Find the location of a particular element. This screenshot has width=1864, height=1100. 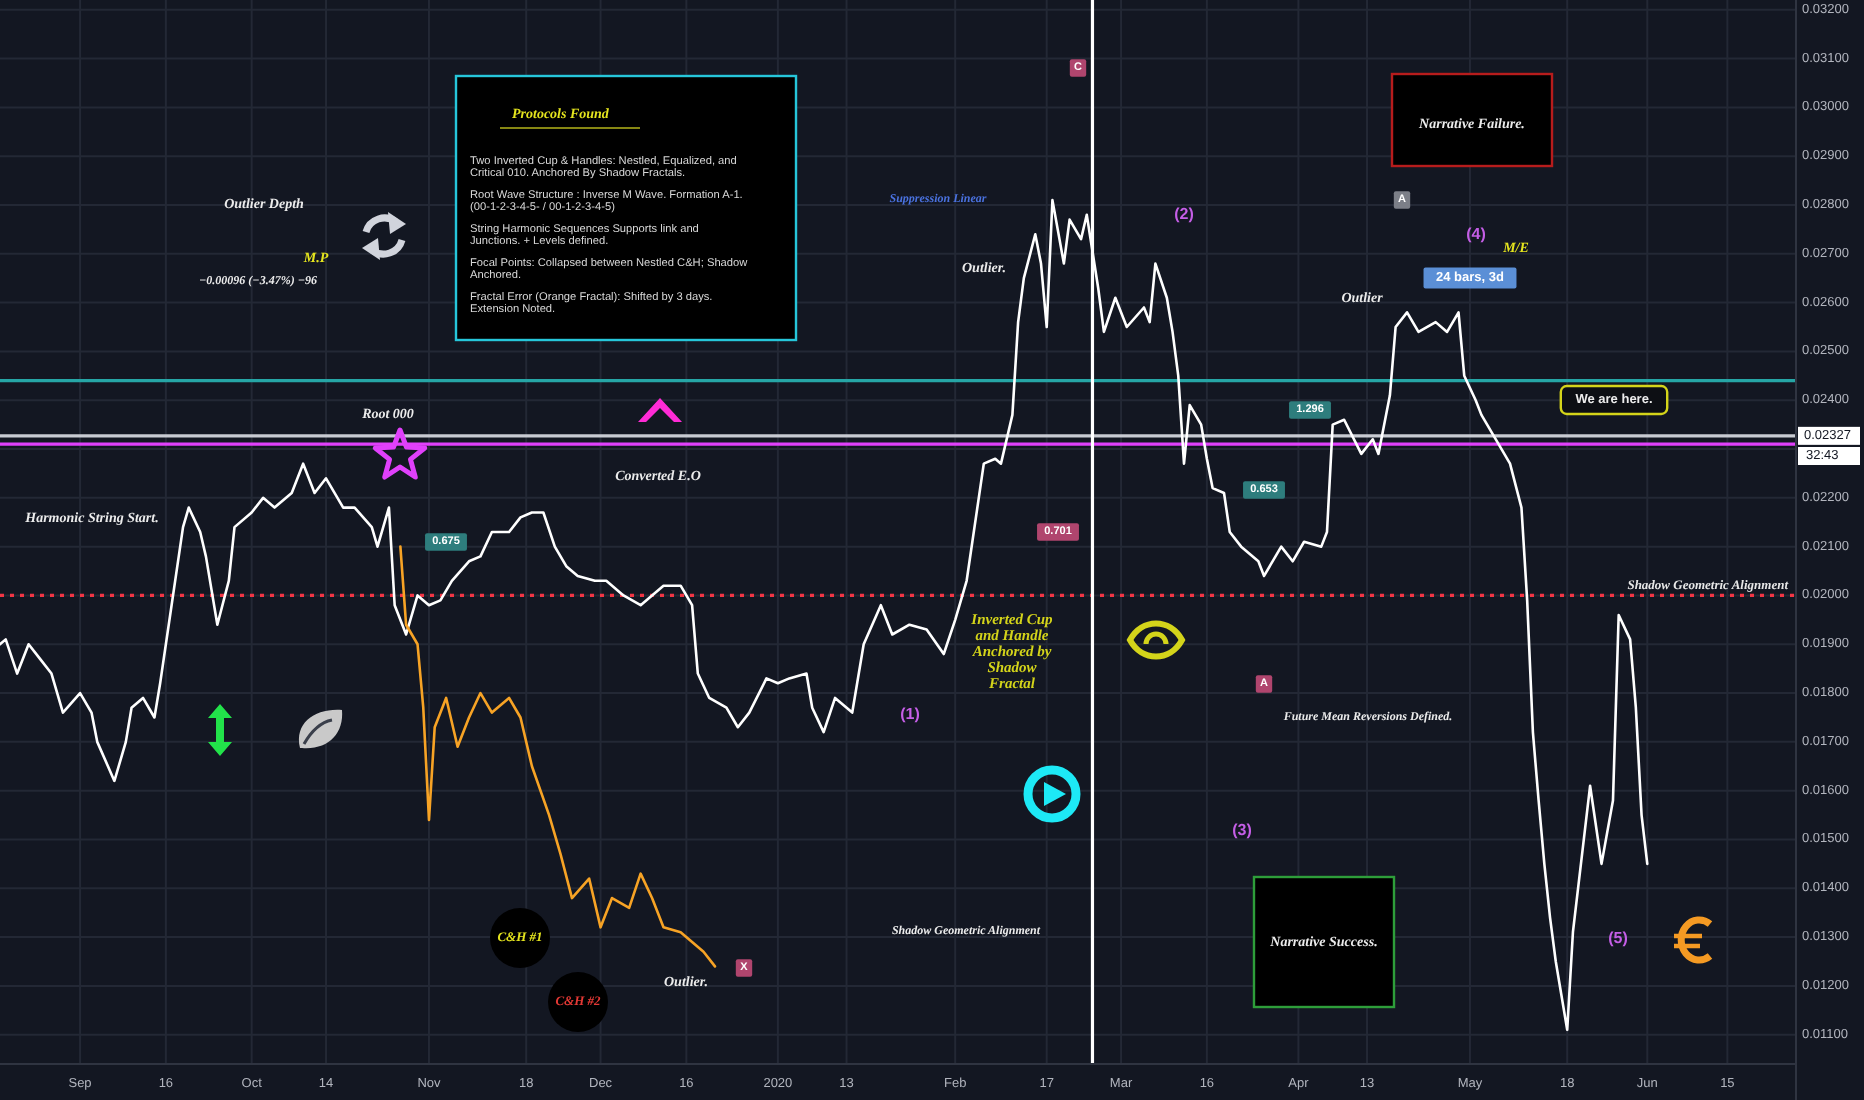

annotation: (5) is located at coordinates (1618, 938).